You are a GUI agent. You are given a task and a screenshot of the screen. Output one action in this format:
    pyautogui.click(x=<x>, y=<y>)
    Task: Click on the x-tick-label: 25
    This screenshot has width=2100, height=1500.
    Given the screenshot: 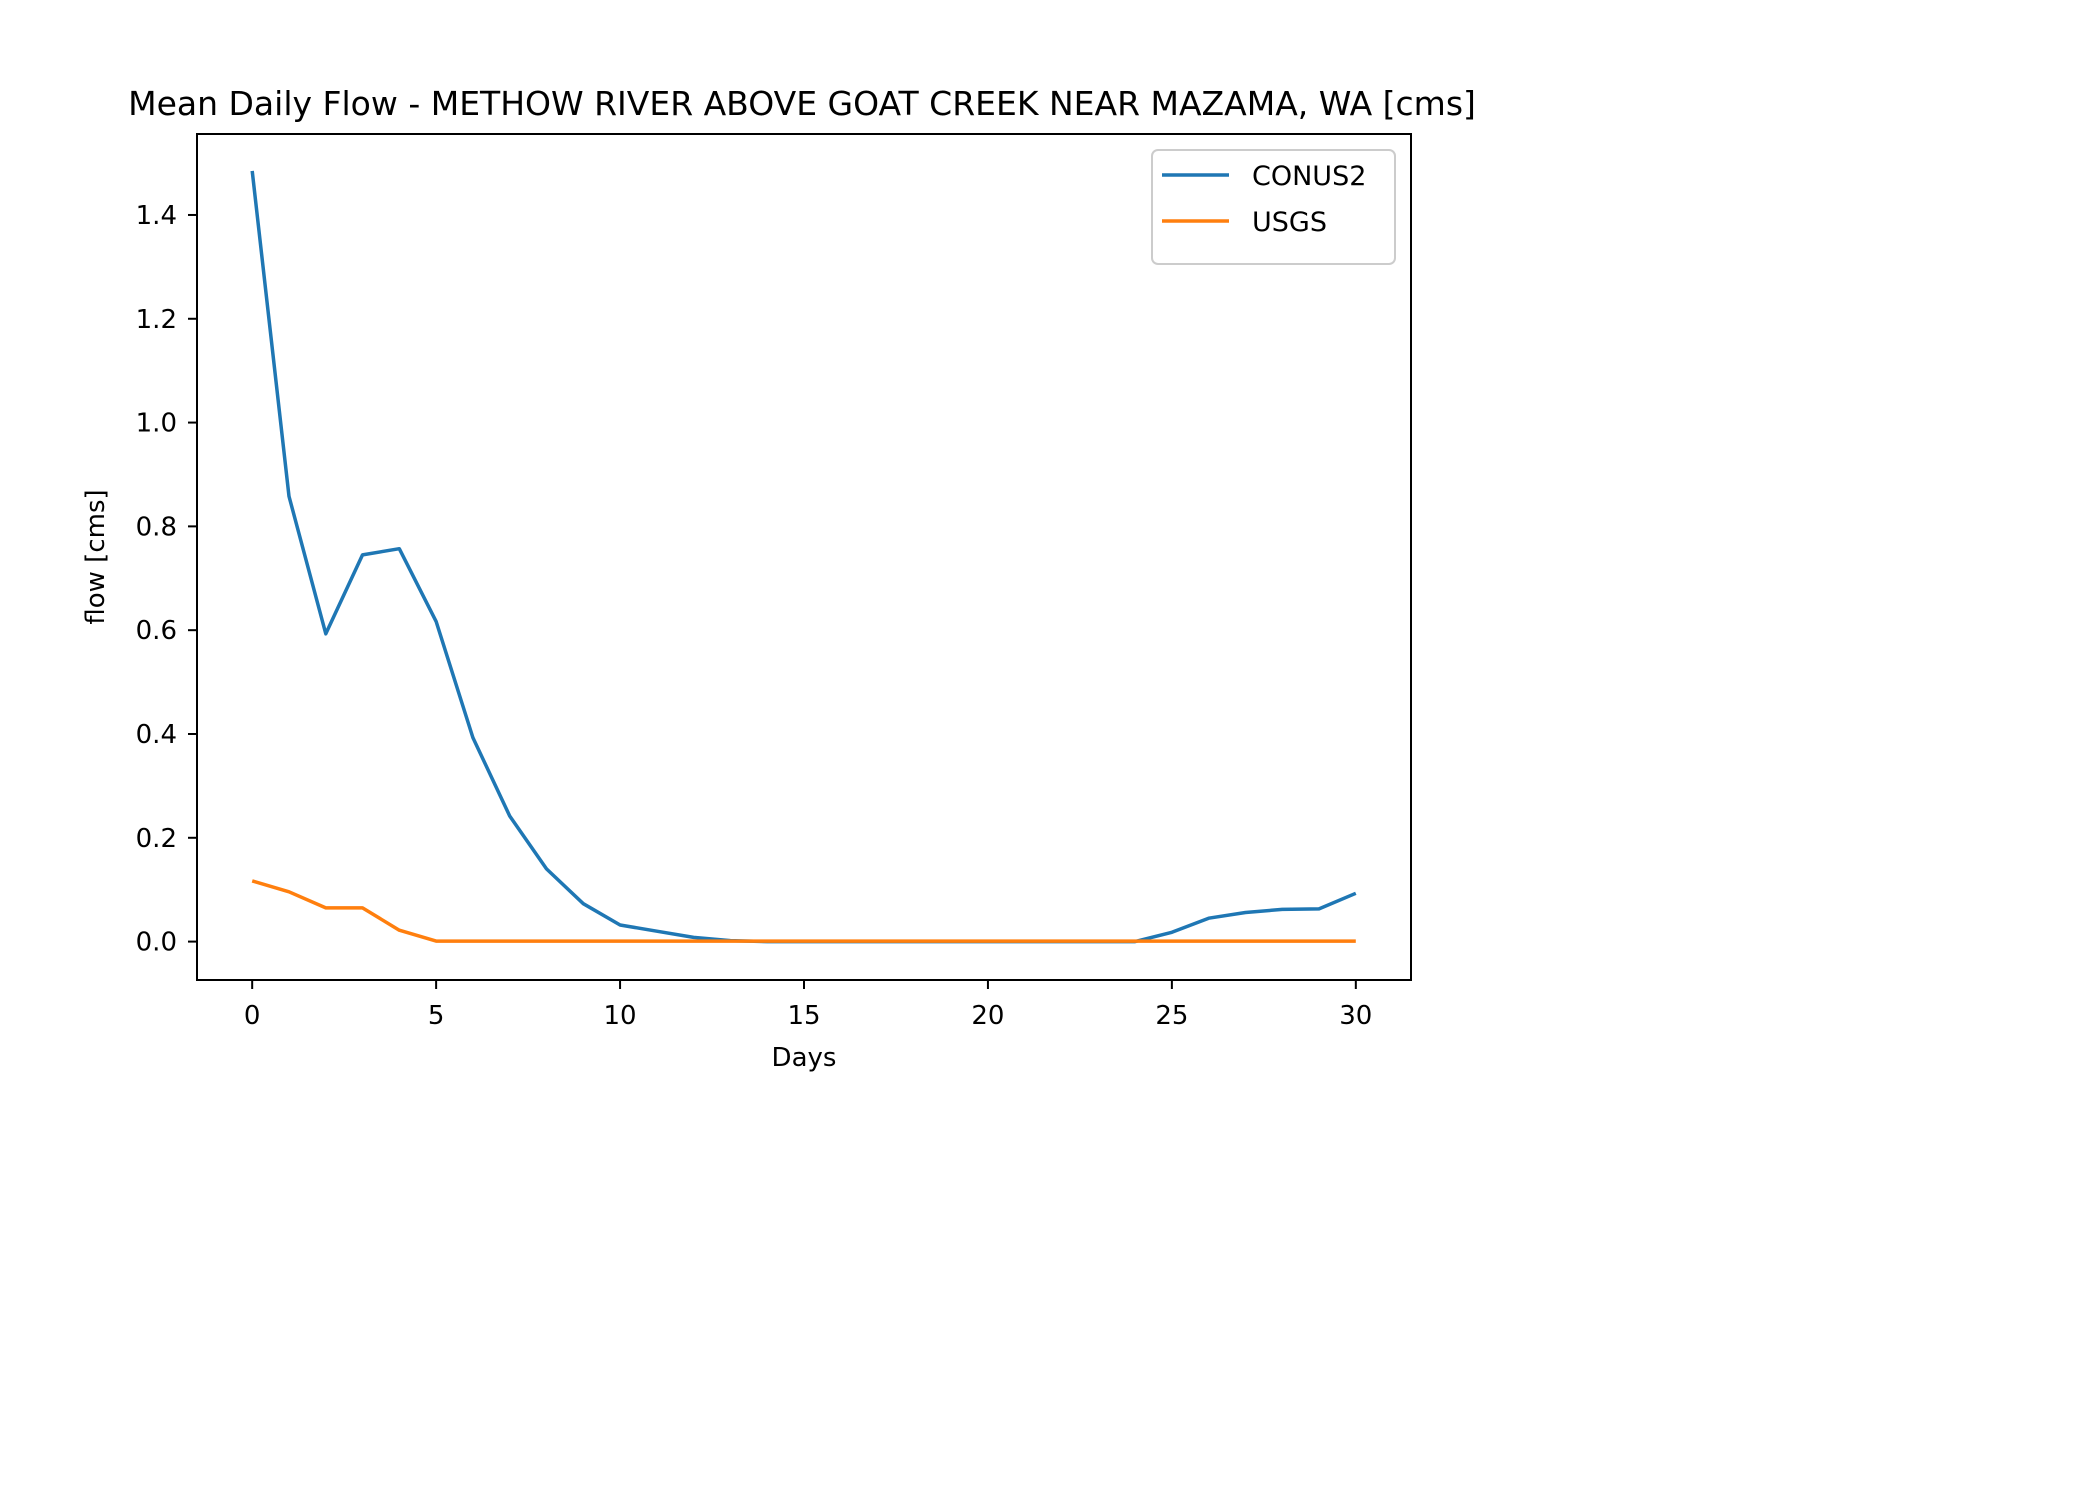 What is the action you would take?
    pyautogui.click(x=1171, y=1016)
    